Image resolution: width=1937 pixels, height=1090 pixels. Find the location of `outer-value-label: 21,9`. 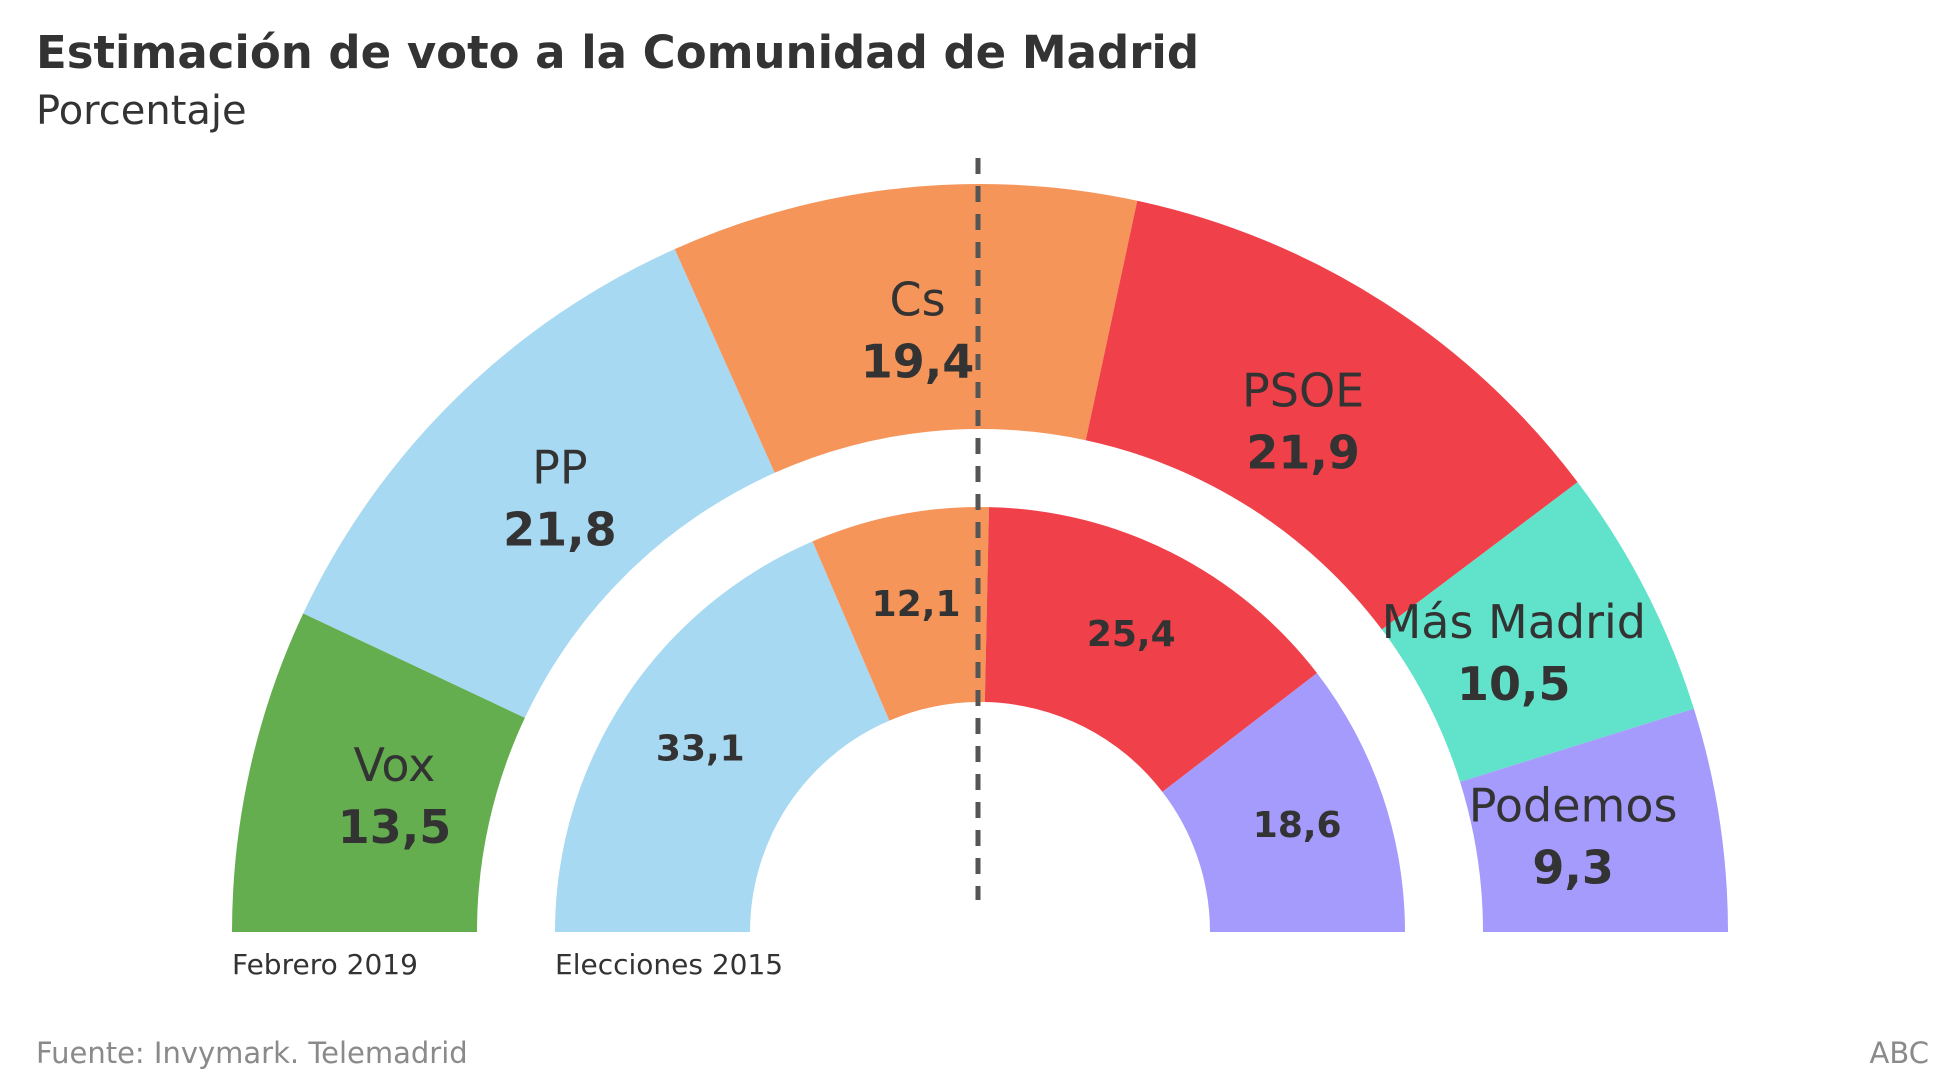

outer-value-label: 21,9 is located at coordinates (1303, 452).